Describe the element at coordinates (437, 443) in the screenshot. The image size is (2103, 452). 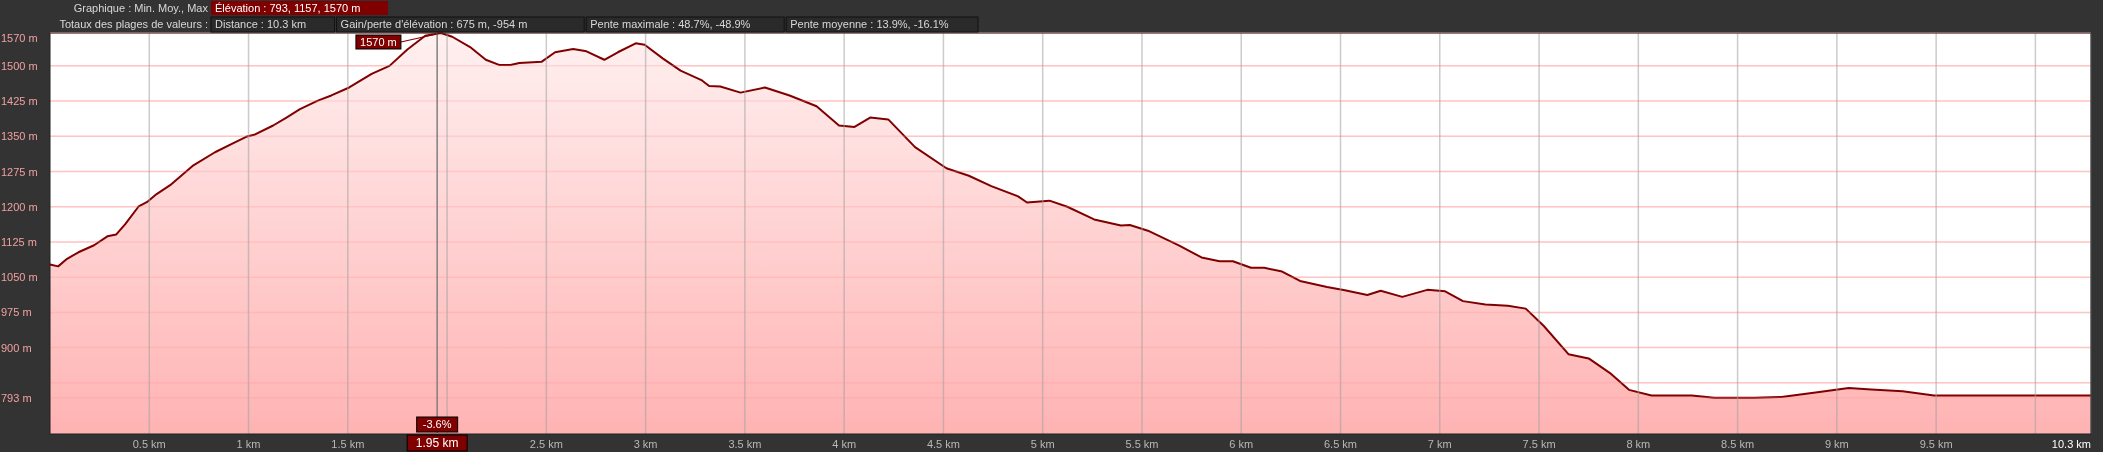
I see `ref-line-label: 1.95 km` at that location.